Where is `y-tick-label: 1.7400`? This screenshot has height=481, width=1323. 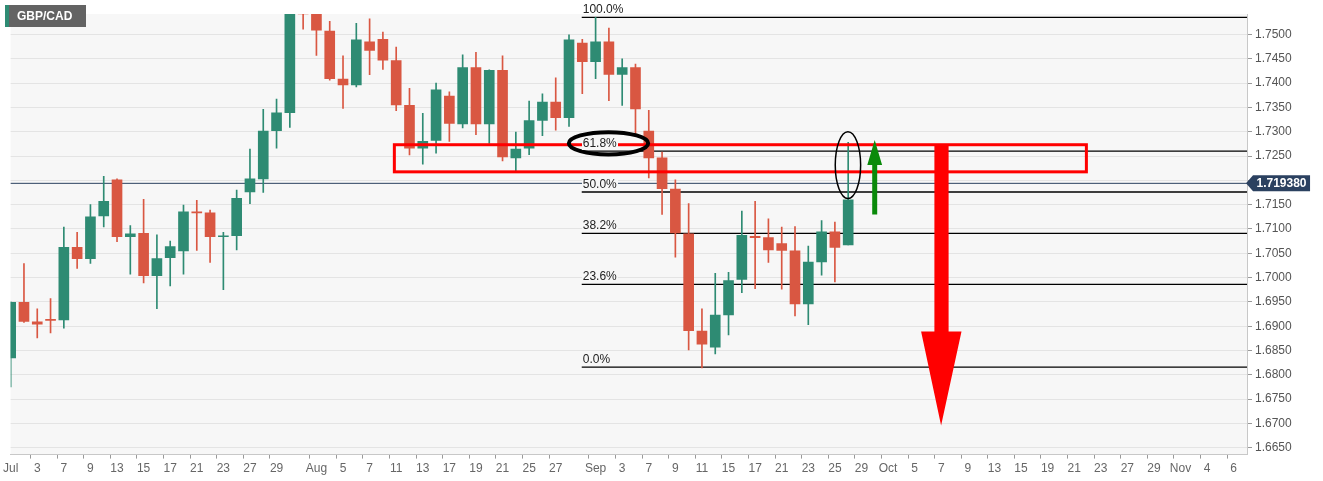
y-tick-label: 1.7400 is located at coordinates (1274, 82).